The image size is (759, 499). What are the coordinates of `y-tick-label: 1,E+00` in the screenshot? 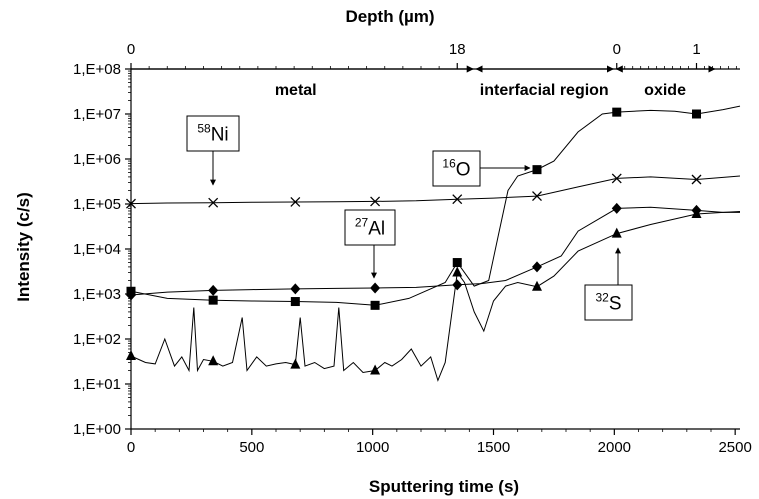 It's located at (97, 429).